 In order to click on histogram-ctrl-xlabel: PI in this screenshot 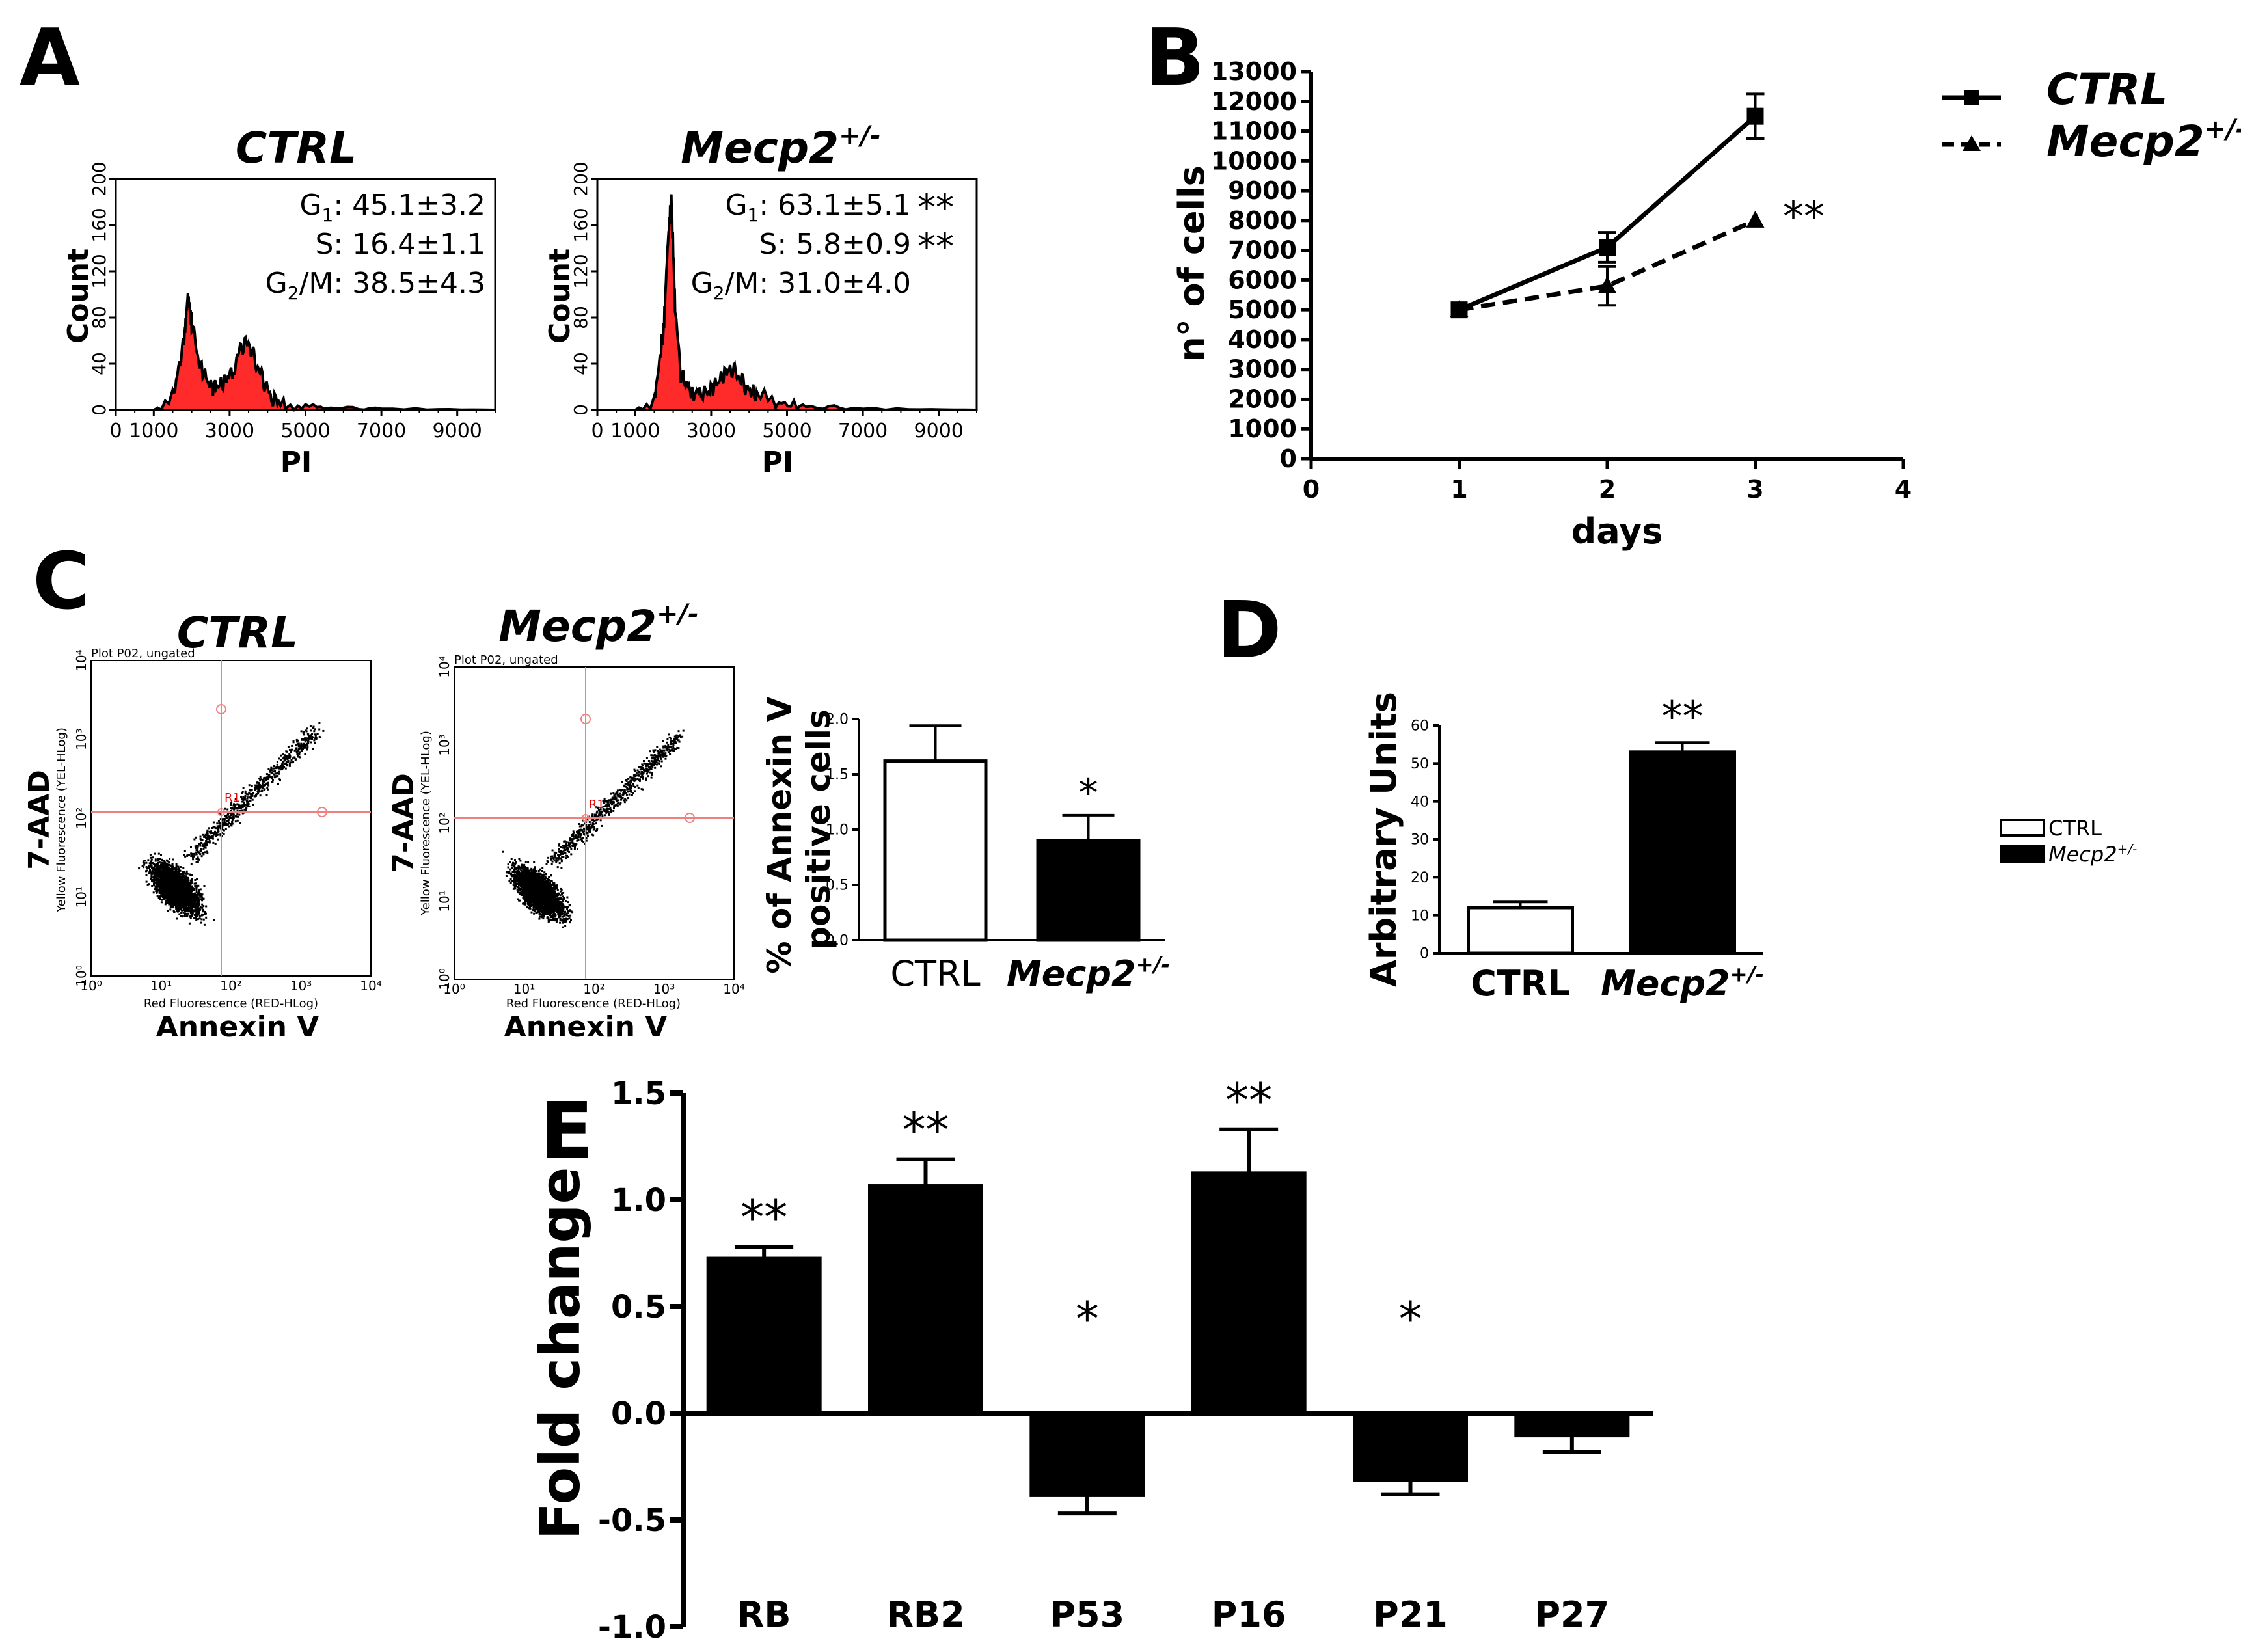, I will do `click(296, 462)`.